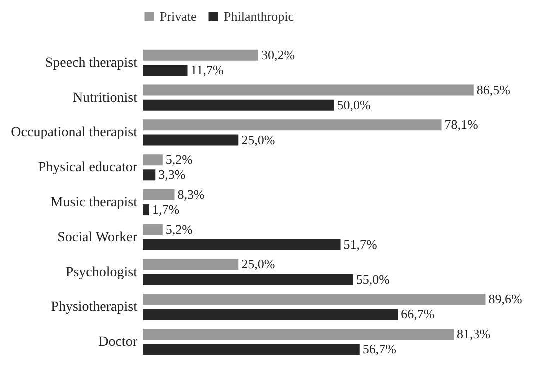 The image size is (554, 373). What do you see at coordinates (207, 70) in the screenshot?
I see `data-label: 11,7%` at bounding box center [207, 70].